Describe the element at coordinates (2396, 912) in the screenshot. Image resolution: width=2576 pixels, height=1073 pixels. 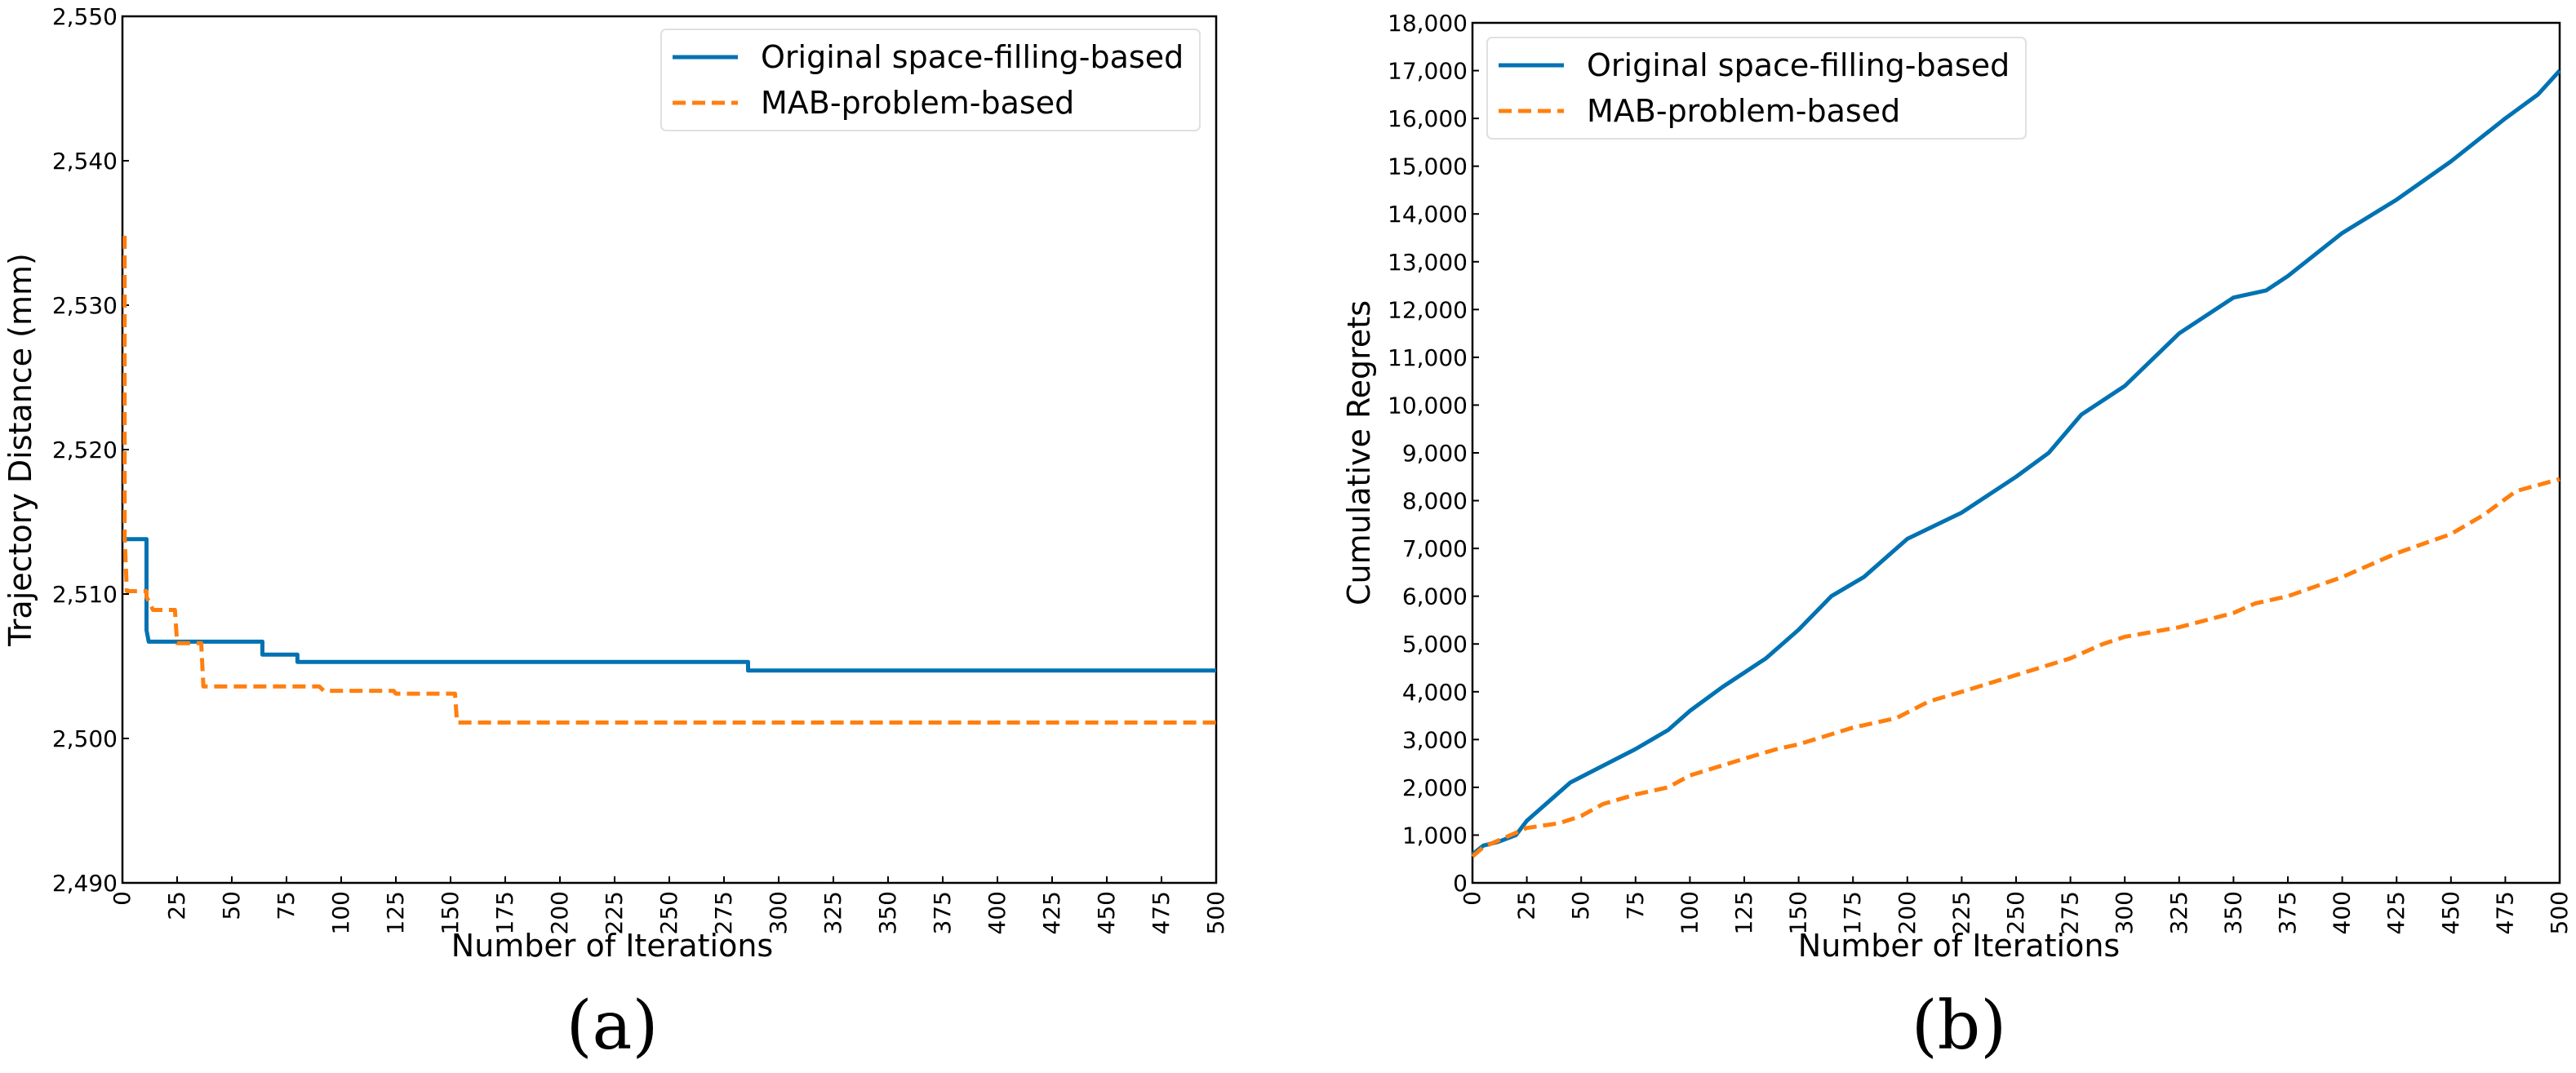
I see `x-tick-label-b-425: 425` at that location.